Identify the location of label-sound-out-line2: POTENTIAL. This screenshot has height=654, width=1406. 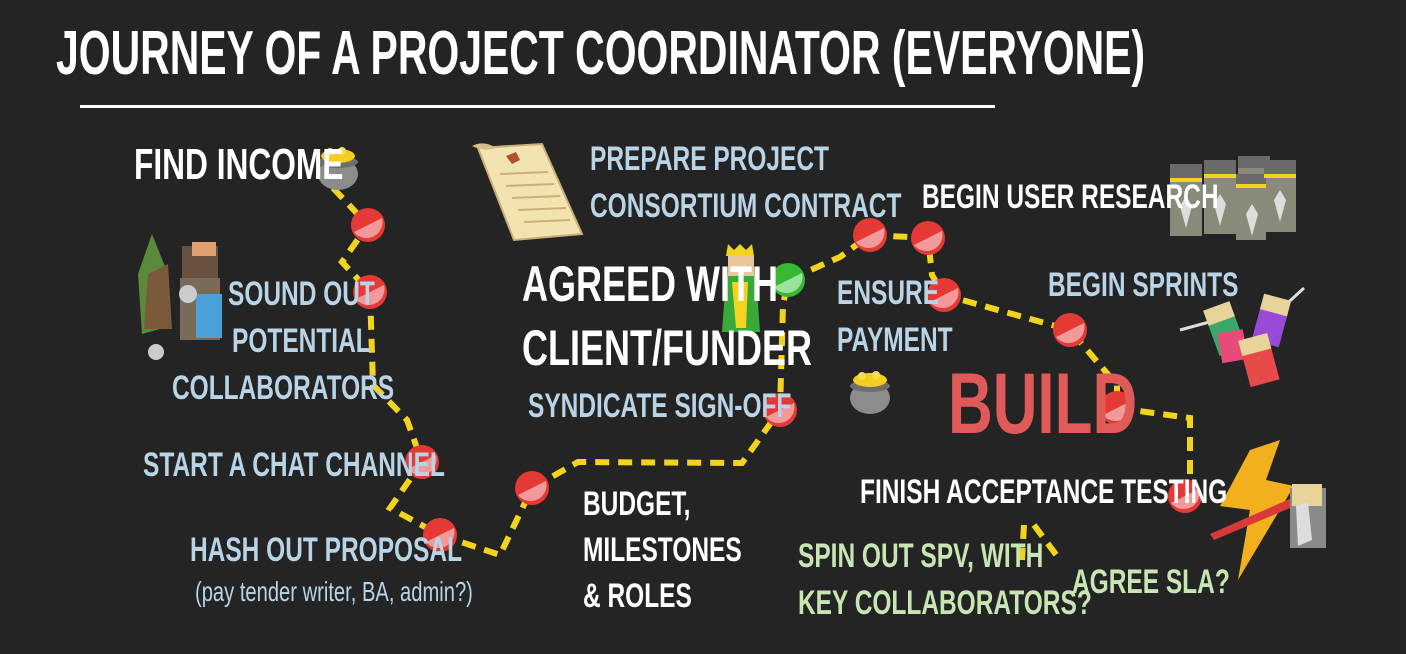
(301, 341).